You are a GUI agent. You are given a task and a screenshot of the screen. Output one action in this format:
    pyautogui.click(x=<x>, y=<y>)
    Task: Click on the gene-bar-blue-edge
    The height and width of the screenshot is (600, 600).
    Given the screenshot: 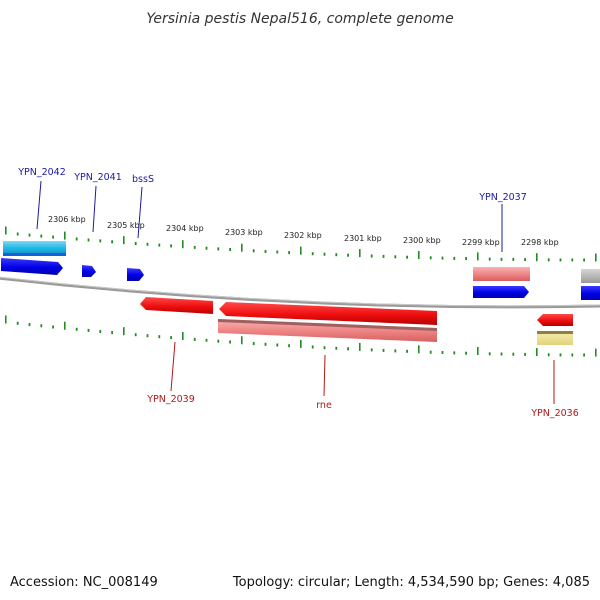 What is the action you would take?
    pyautogui.click(x=34, y=254)
    